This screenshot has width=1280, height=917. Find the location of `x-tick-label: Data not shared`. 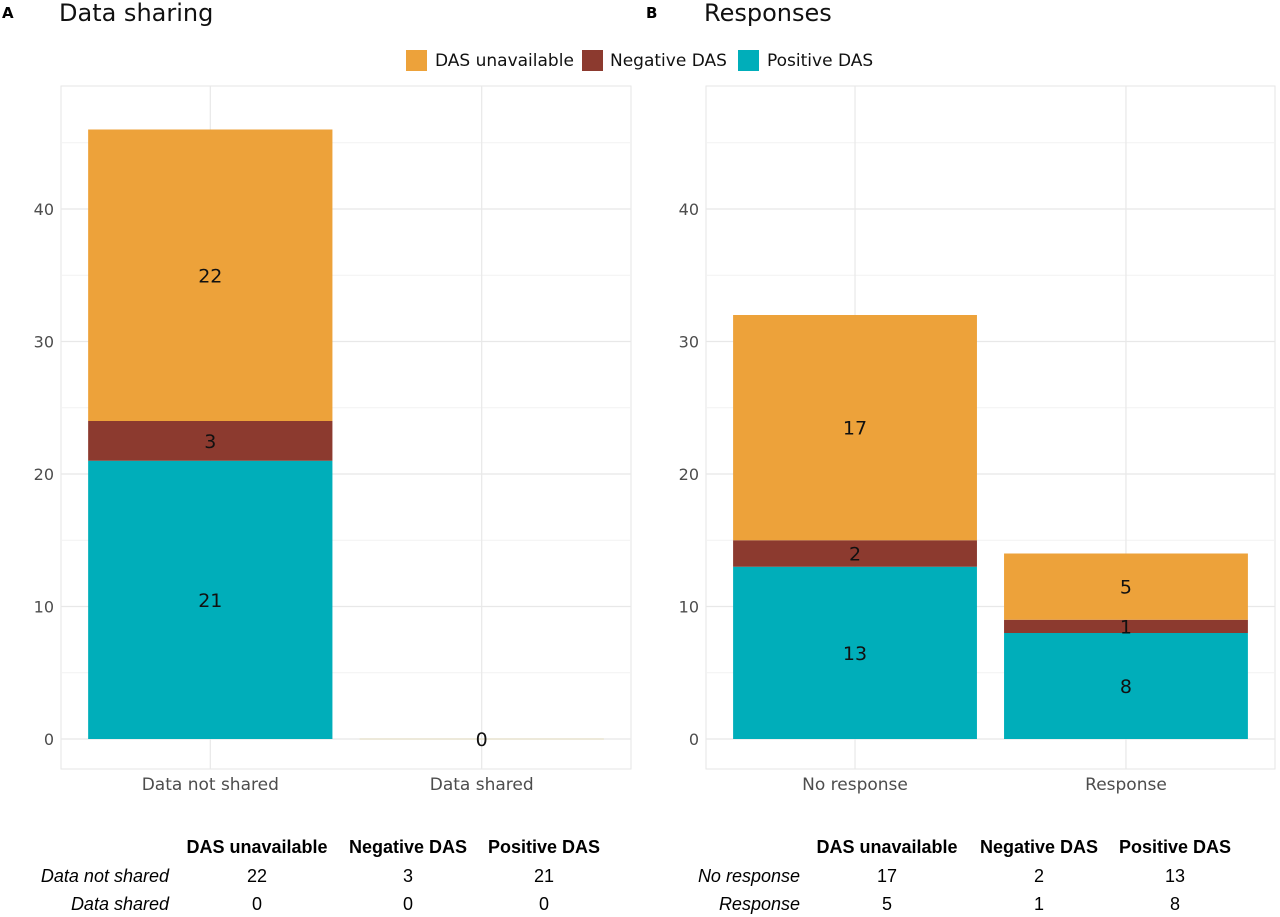

x-tick-label: Data not shared is located at coordinates (210, 785).